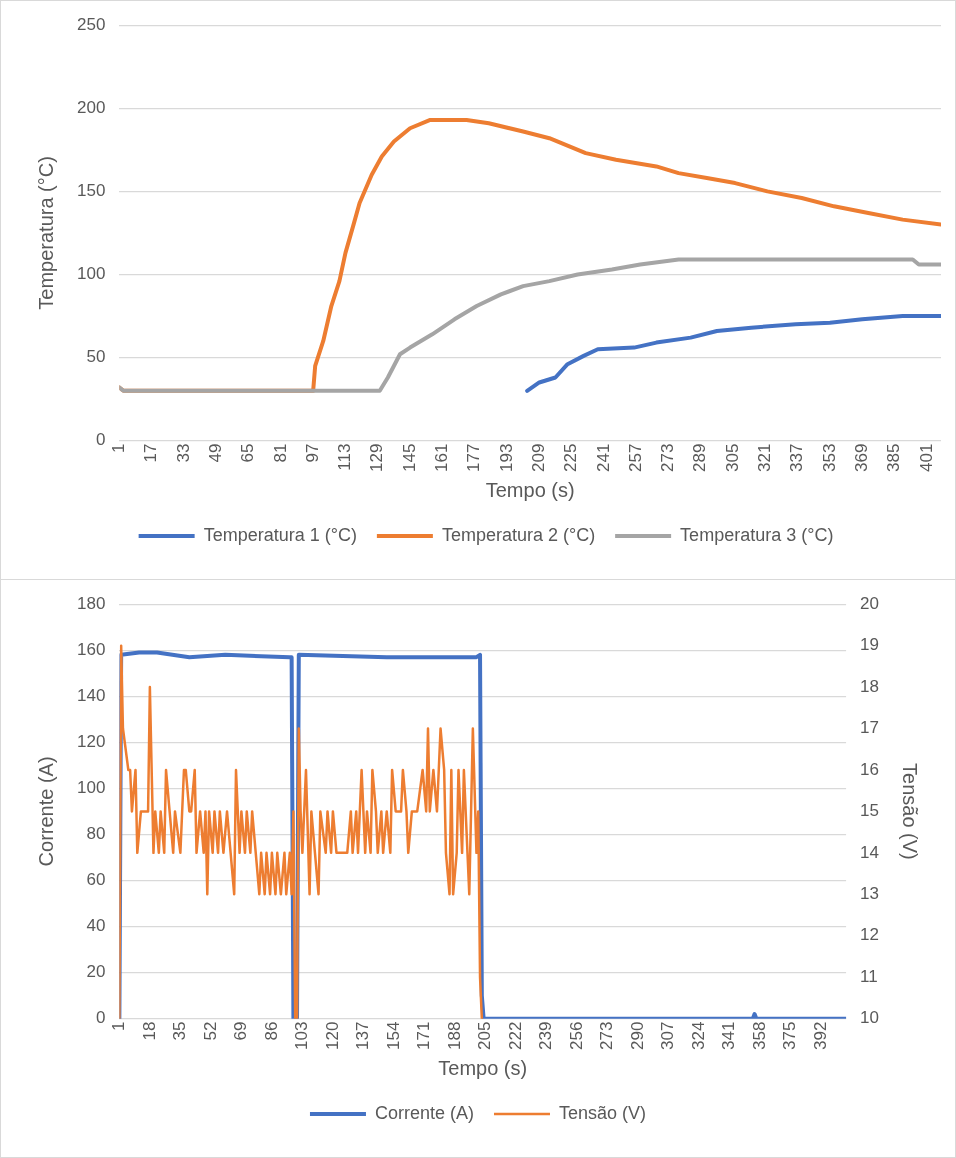  Describe the element at coordinates (571, 458) in the screenshot. I see `x-tick-label: 225` at that location.